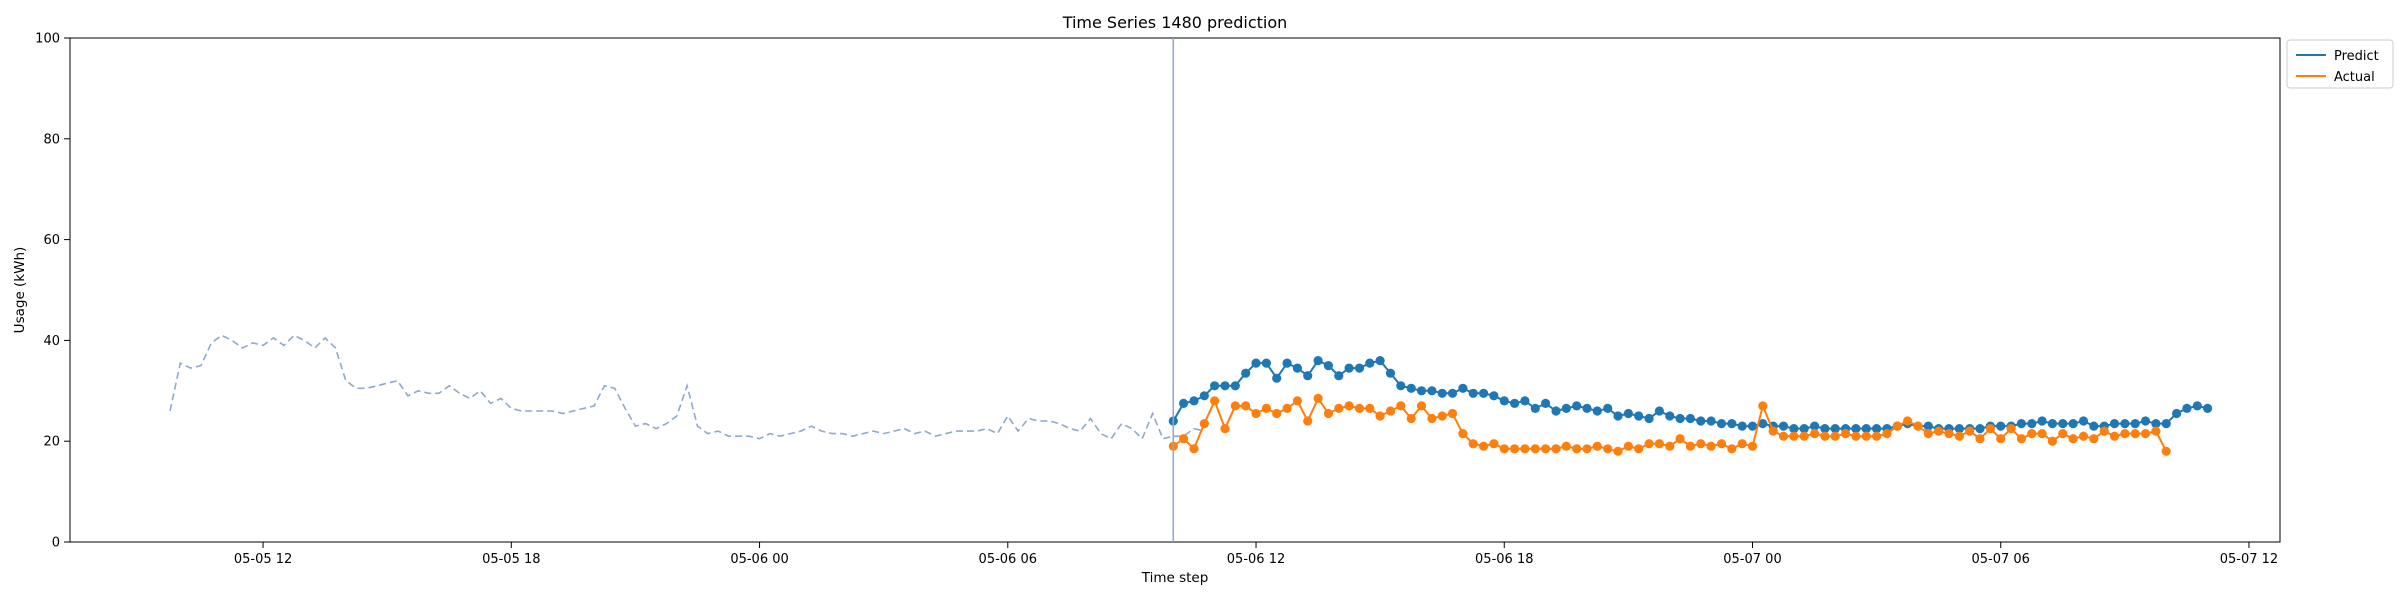 This screenshot has height=600, width=2400. I want to click on x-axis-label: Time step, so click(1175, 578).